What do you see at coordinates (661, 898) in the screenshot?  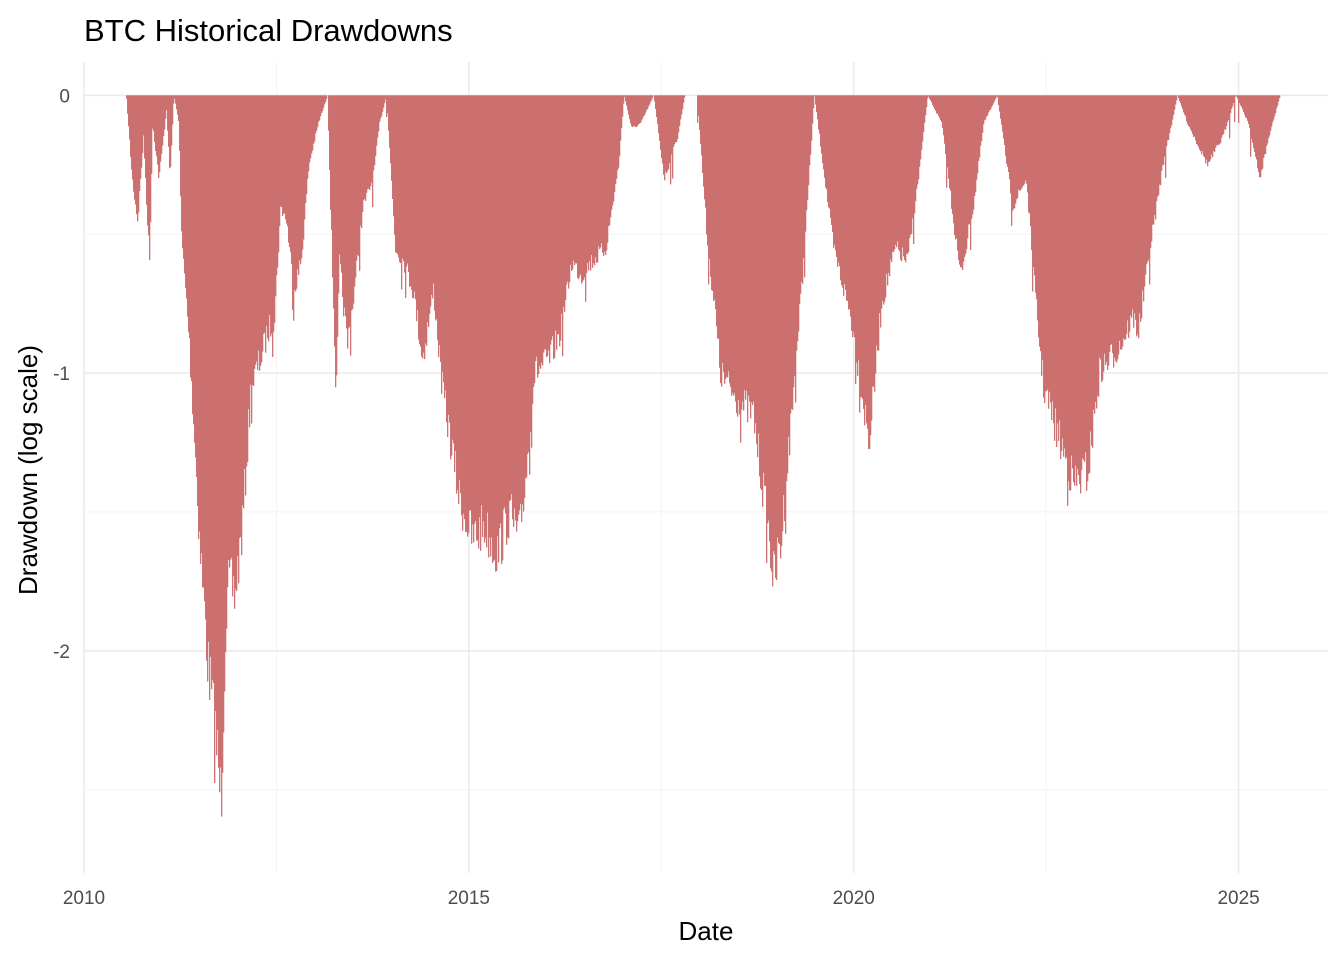 I see `x-axis-ticks: 2010 2015 2020 2025` at bounding box center [661, 898].